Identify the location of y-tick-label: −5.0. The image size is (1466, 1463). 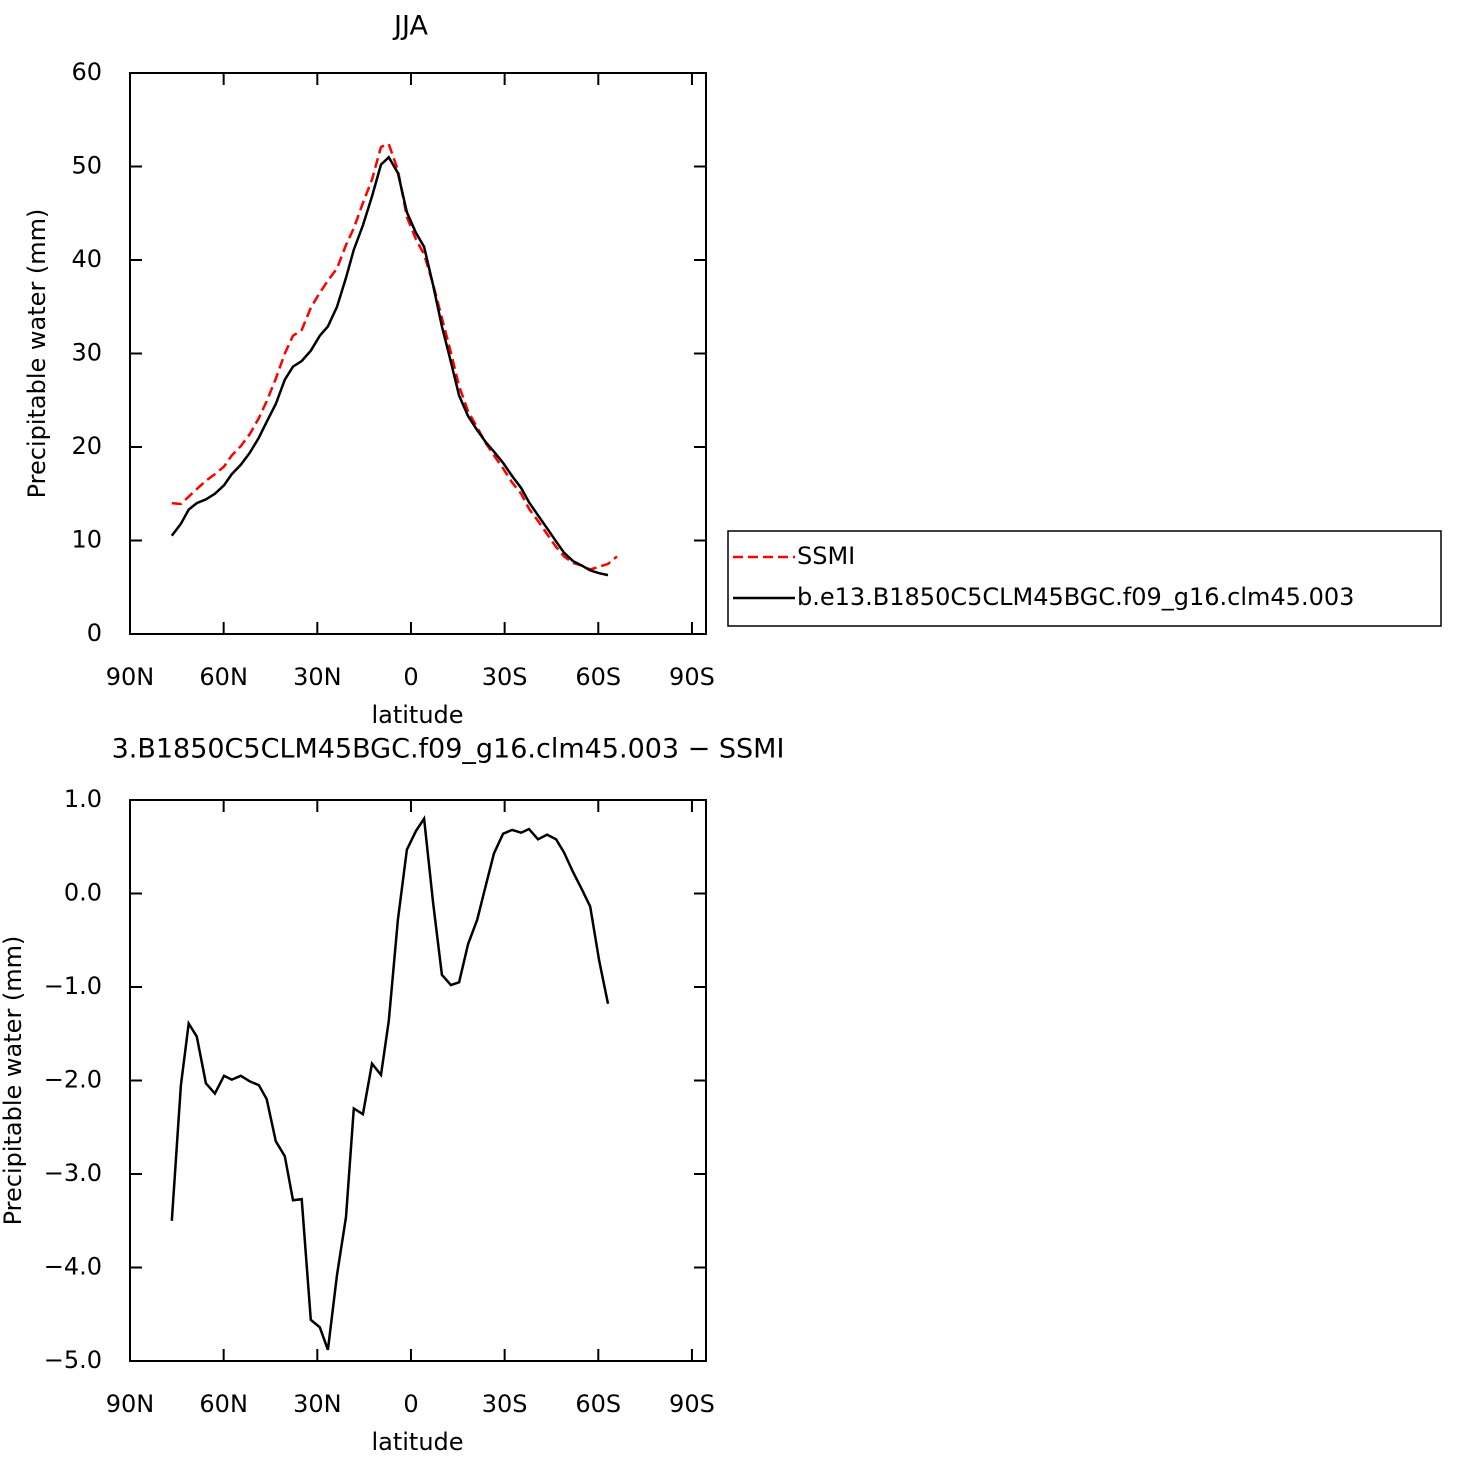
(73, 1360).